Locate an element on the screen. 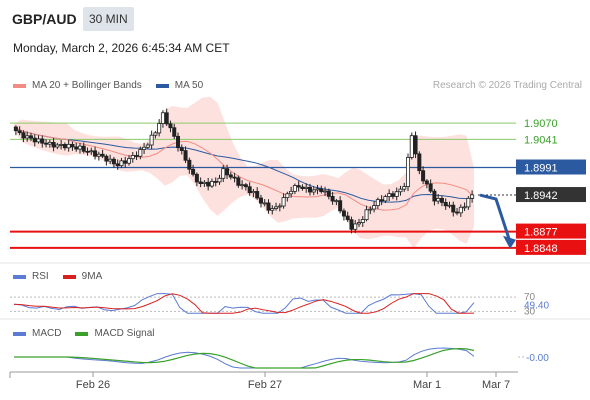 The image size is (590, 400). forecast-arrowhead is located at coordinates (509, 242).